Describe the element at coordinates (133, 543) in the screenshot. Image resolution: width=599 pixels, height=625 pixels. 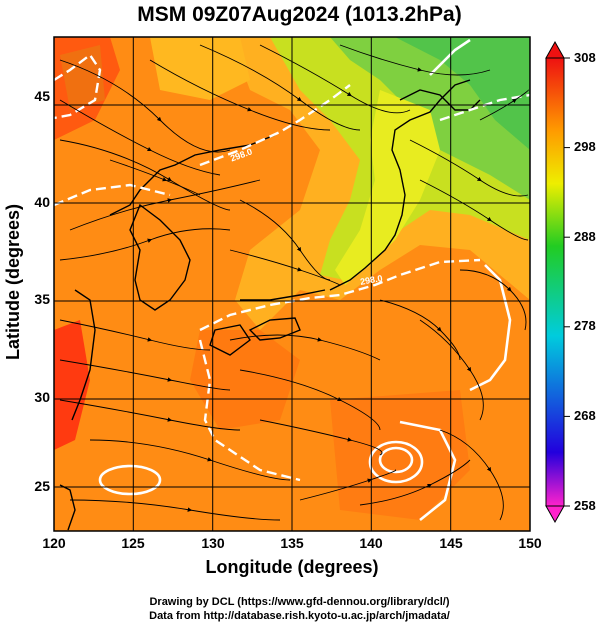
I see `x-tick-label: 125` at that location.